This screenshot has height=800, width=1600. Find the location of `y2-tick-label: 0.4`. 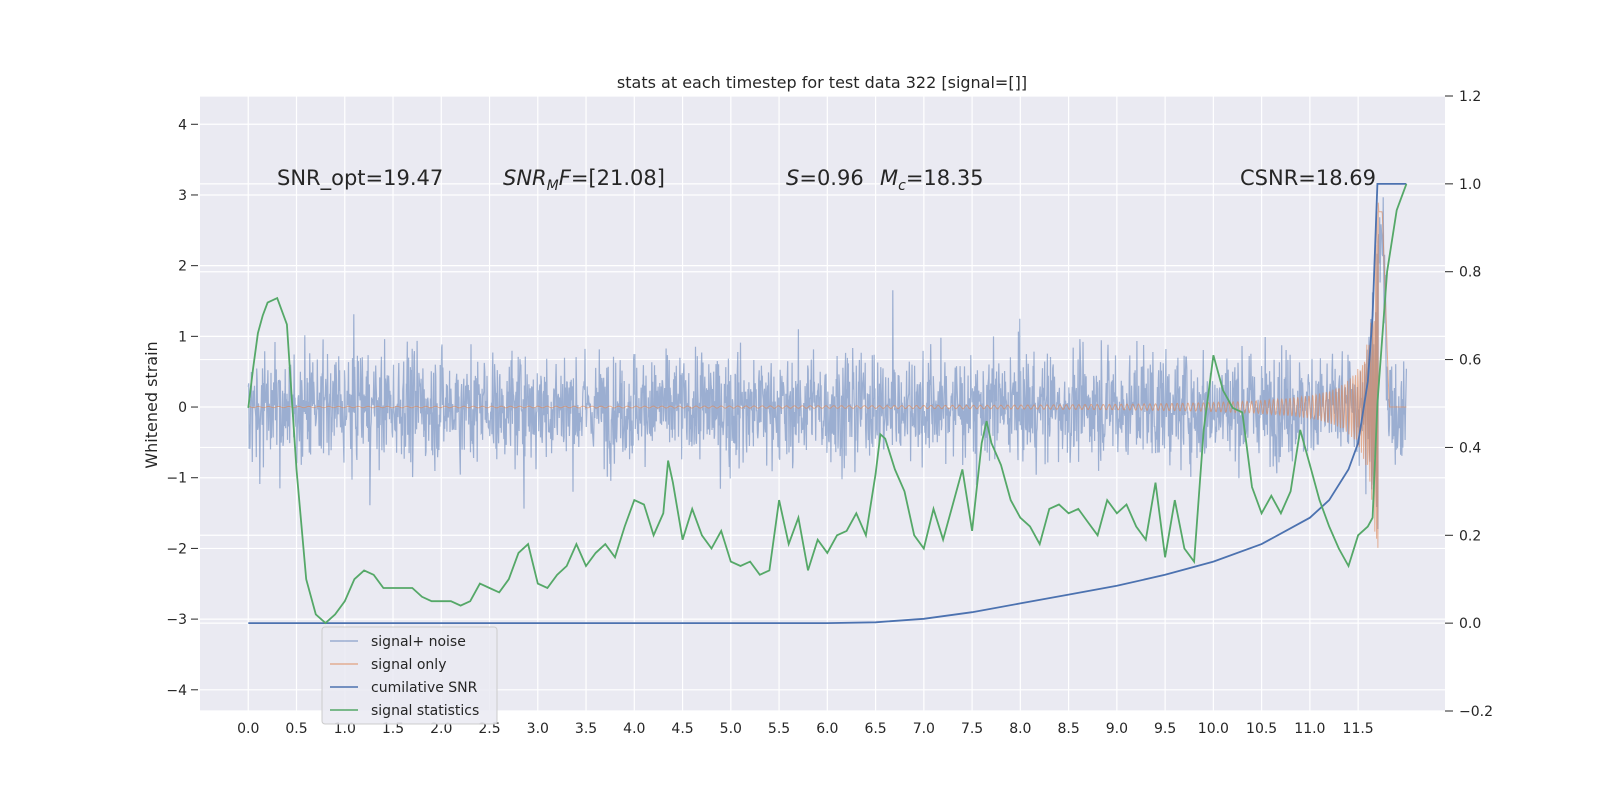

y2-tick-label: 0.4 is located at coordinates (1470, 448).